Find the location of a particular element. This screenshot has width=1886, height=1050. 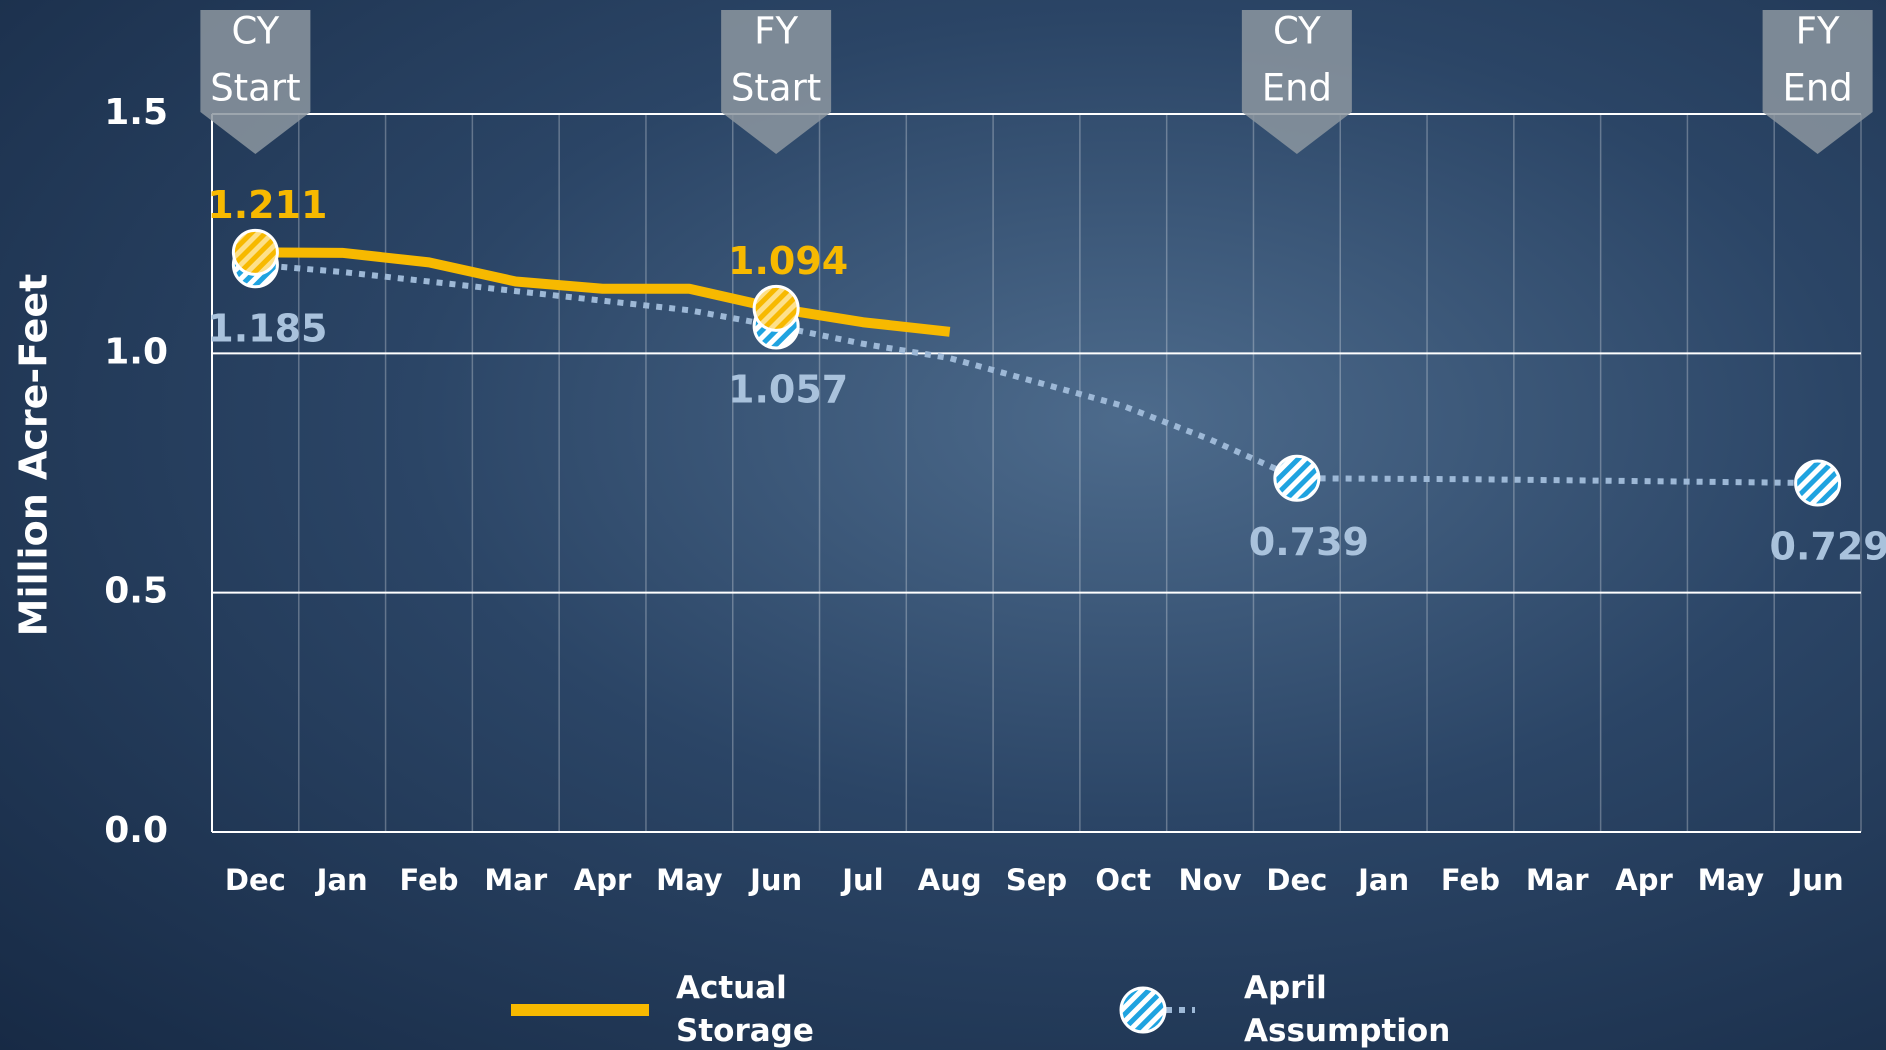

y-tick-label: 1.5 is located at coordinates (136, 112).